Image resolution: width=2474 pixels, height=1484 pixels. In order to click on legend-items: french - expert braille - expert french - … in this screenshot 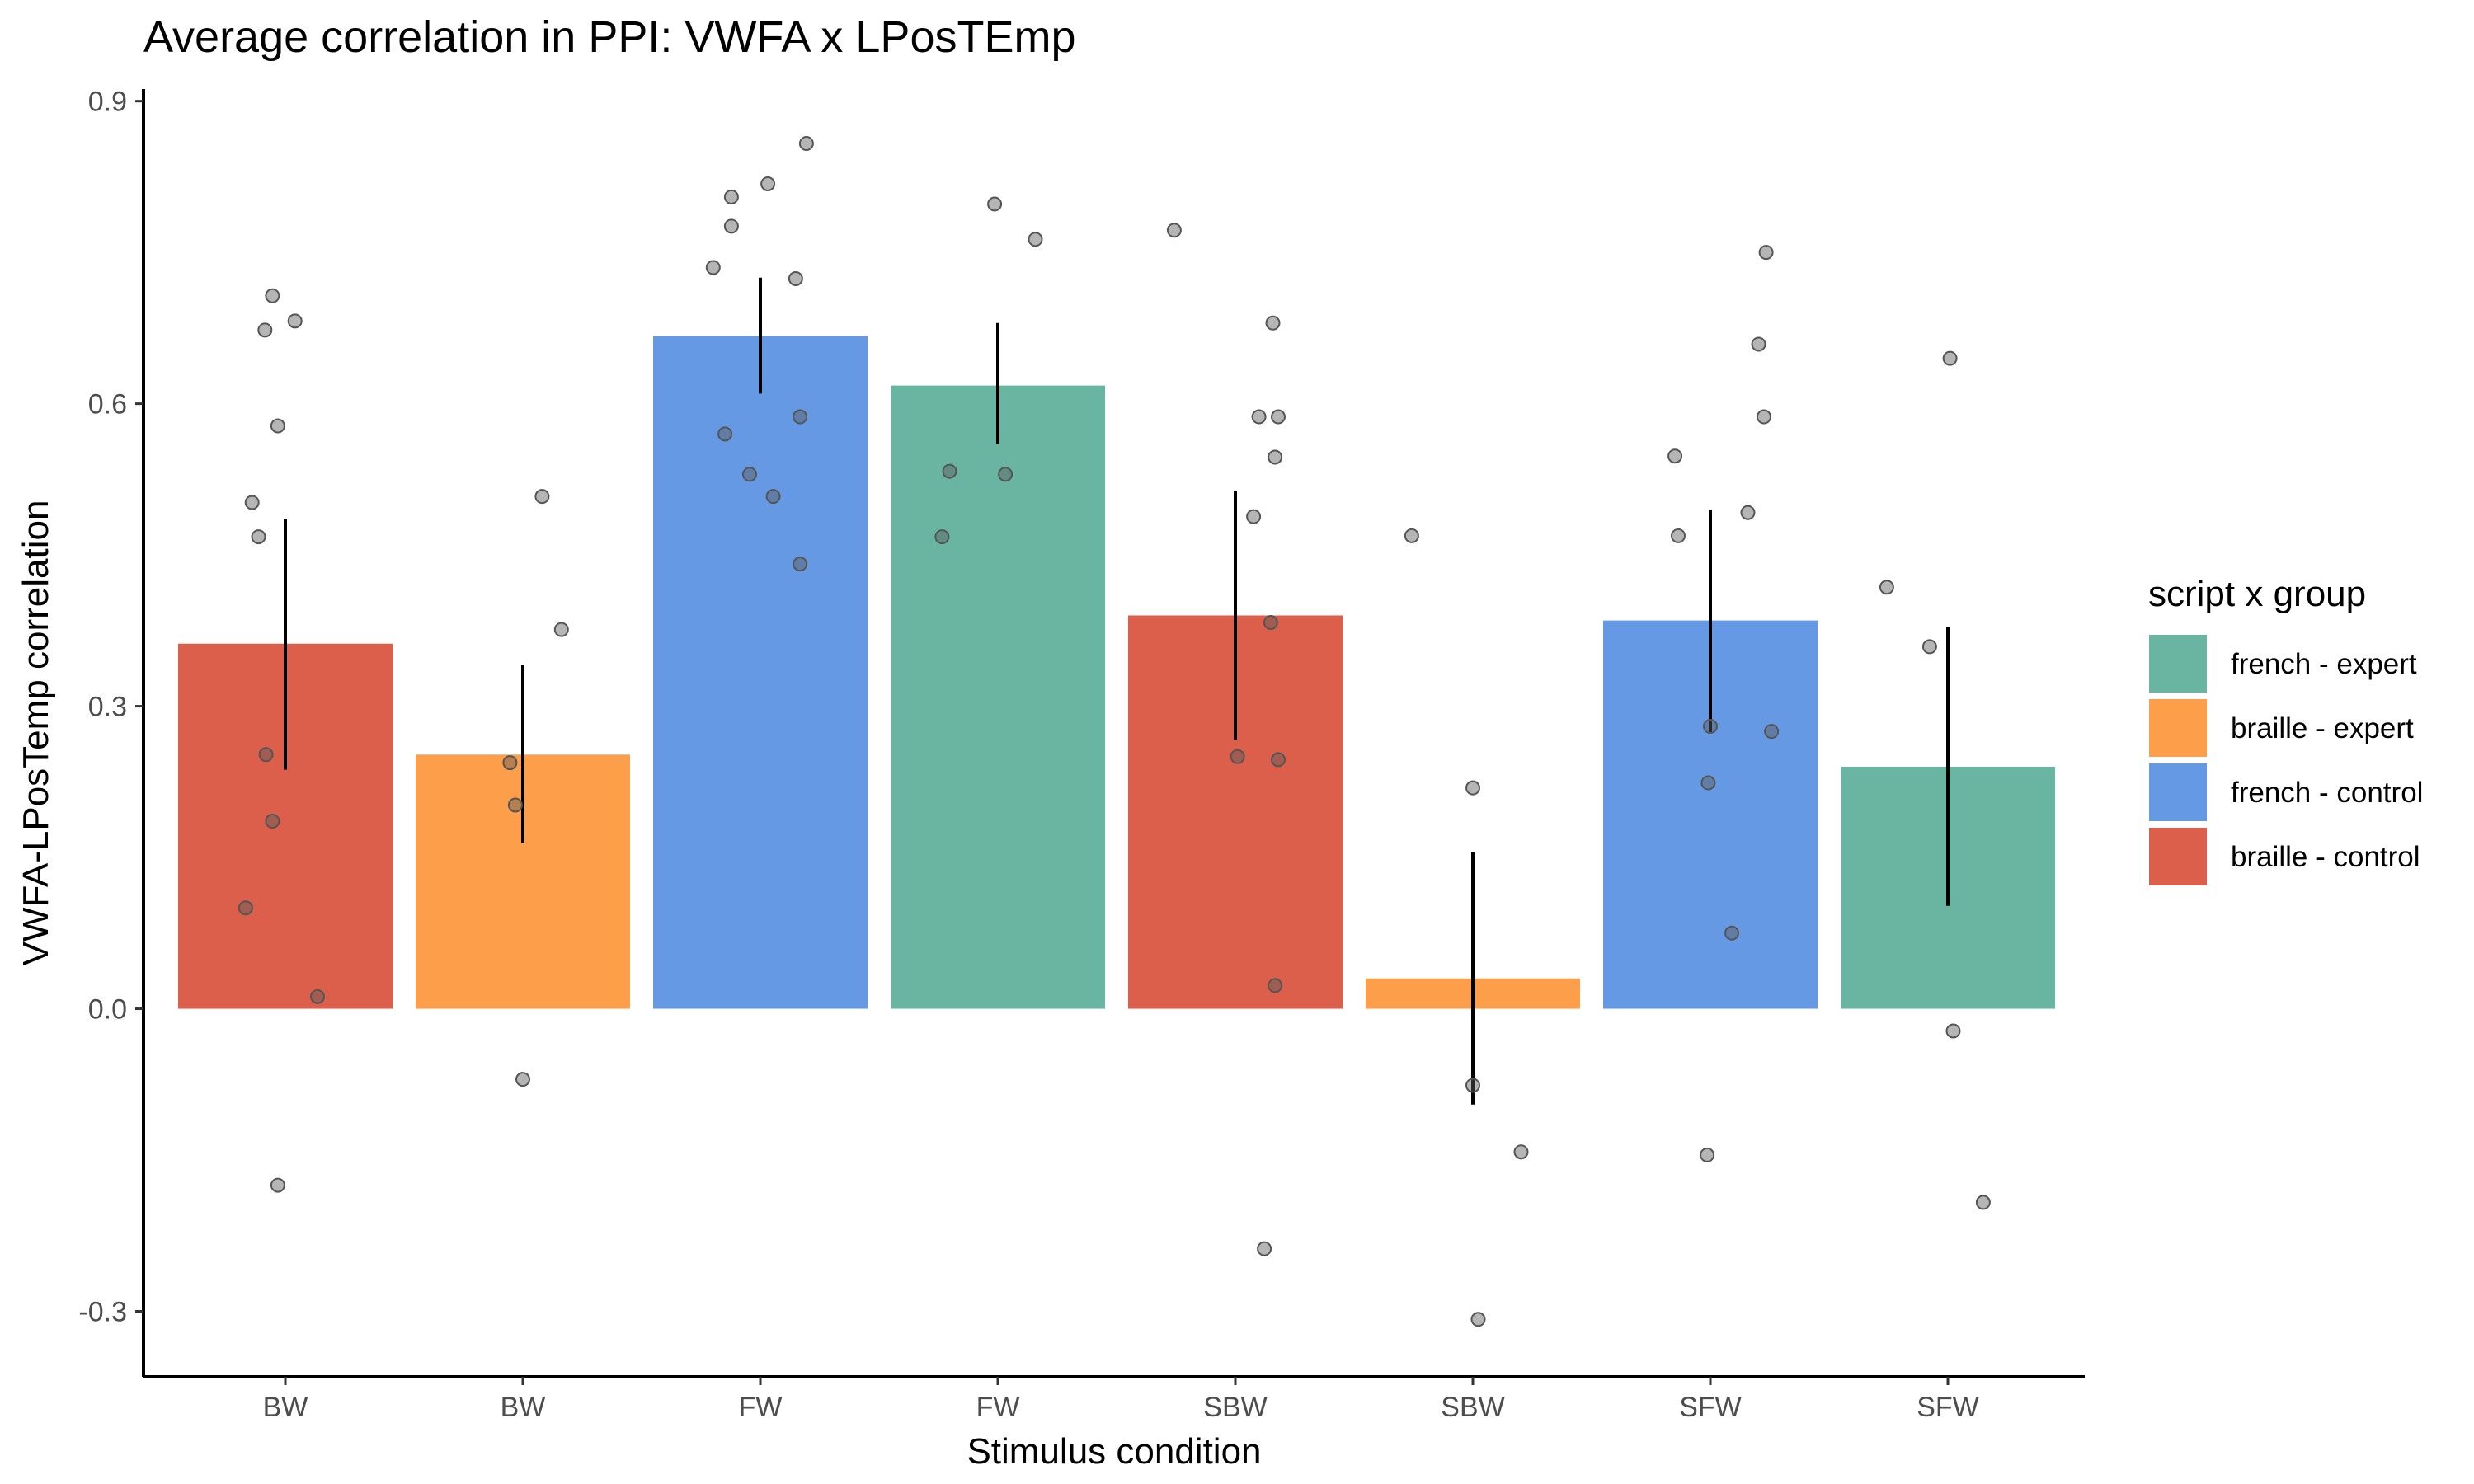, I will do `click(2286, 760)`.